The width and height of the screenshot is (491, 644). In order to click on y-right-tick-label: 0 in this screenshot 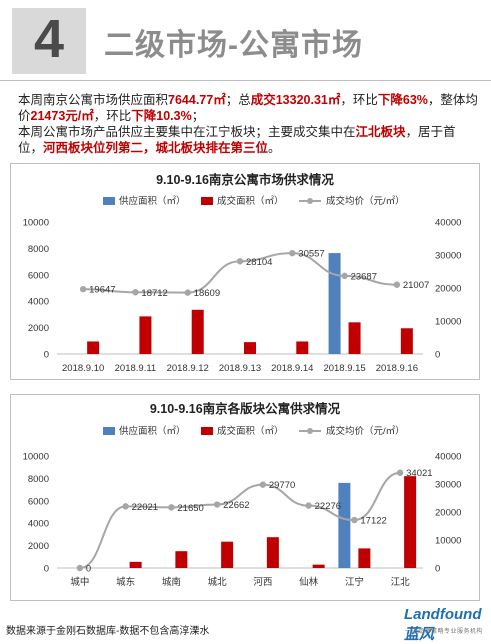, I will do `click(437, 355)`.